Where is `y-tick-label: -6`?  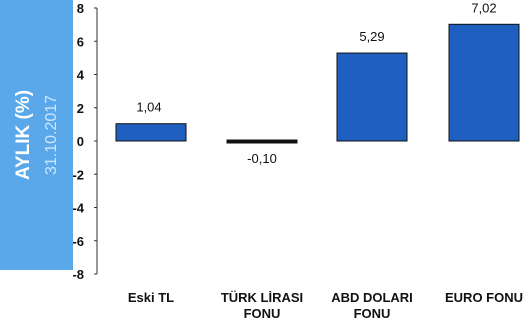
y-tick-label: -6 is located at coordinates (78, 241).